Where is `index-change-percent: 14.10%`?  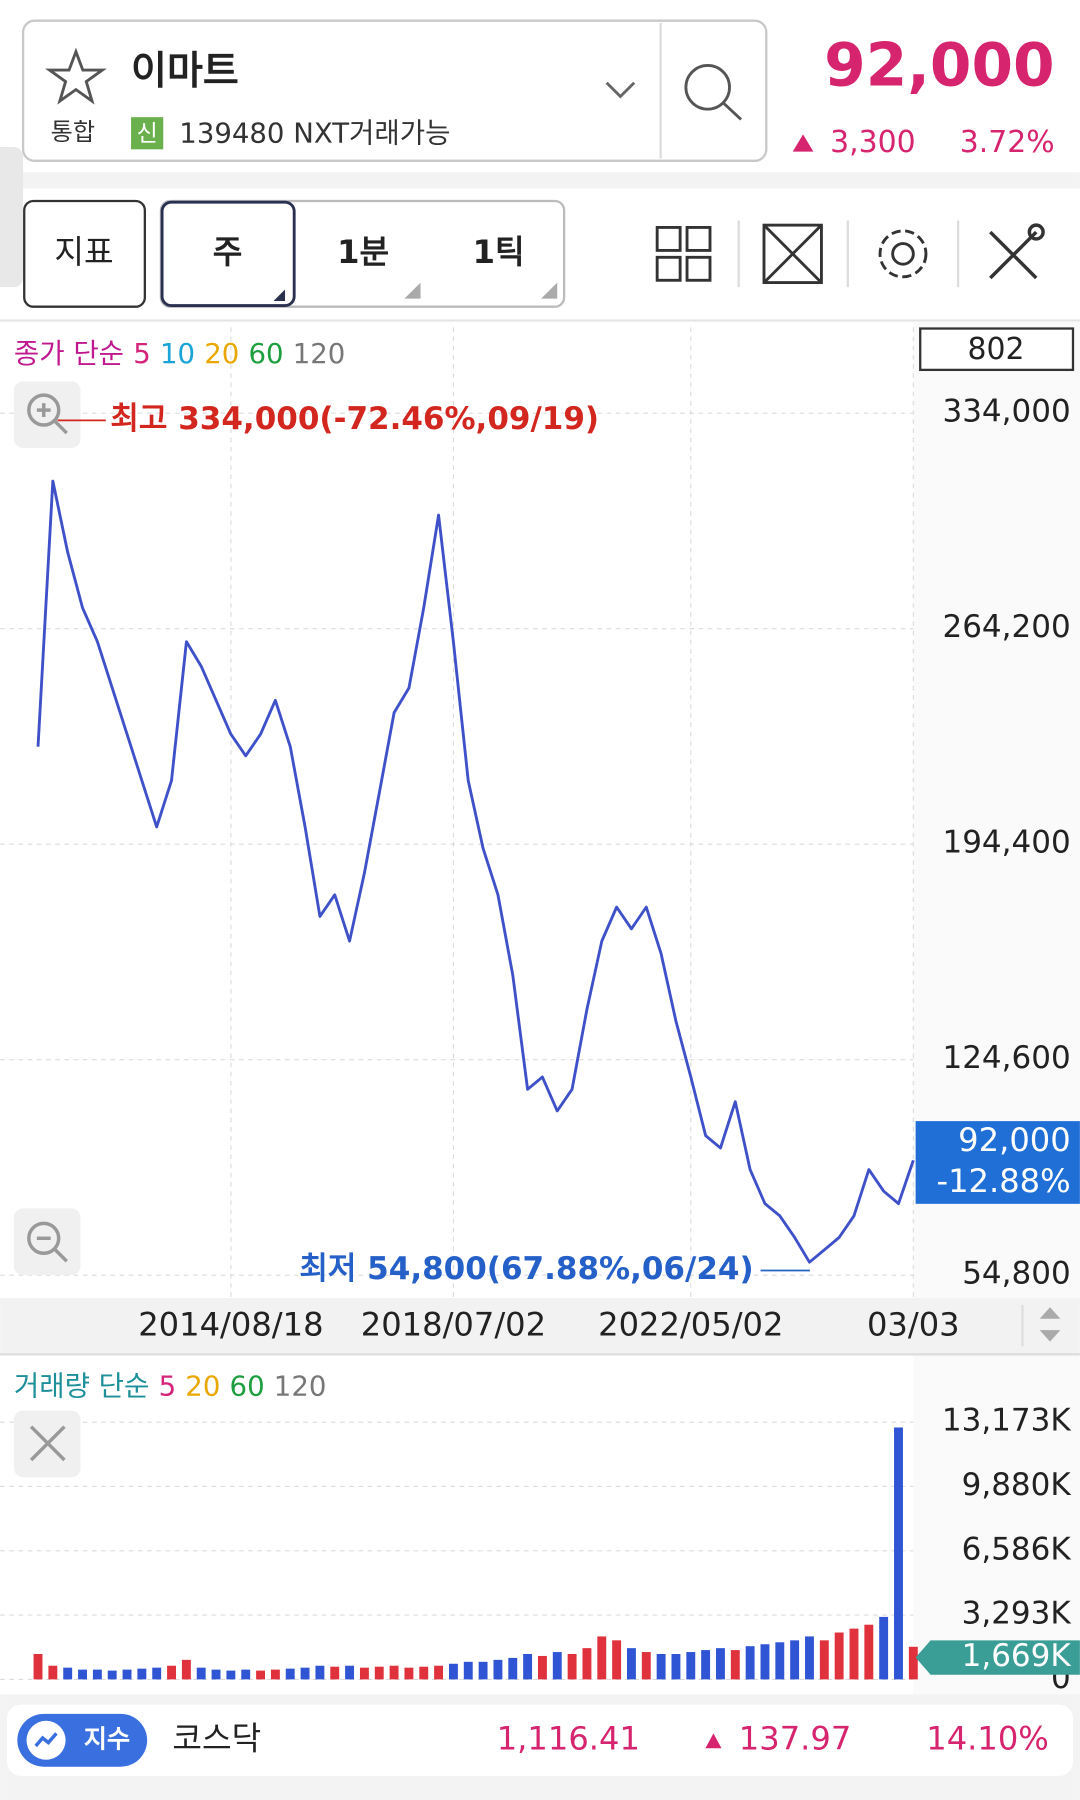 index-change-percent: 14.10% is located at coordinates (987, 1738).